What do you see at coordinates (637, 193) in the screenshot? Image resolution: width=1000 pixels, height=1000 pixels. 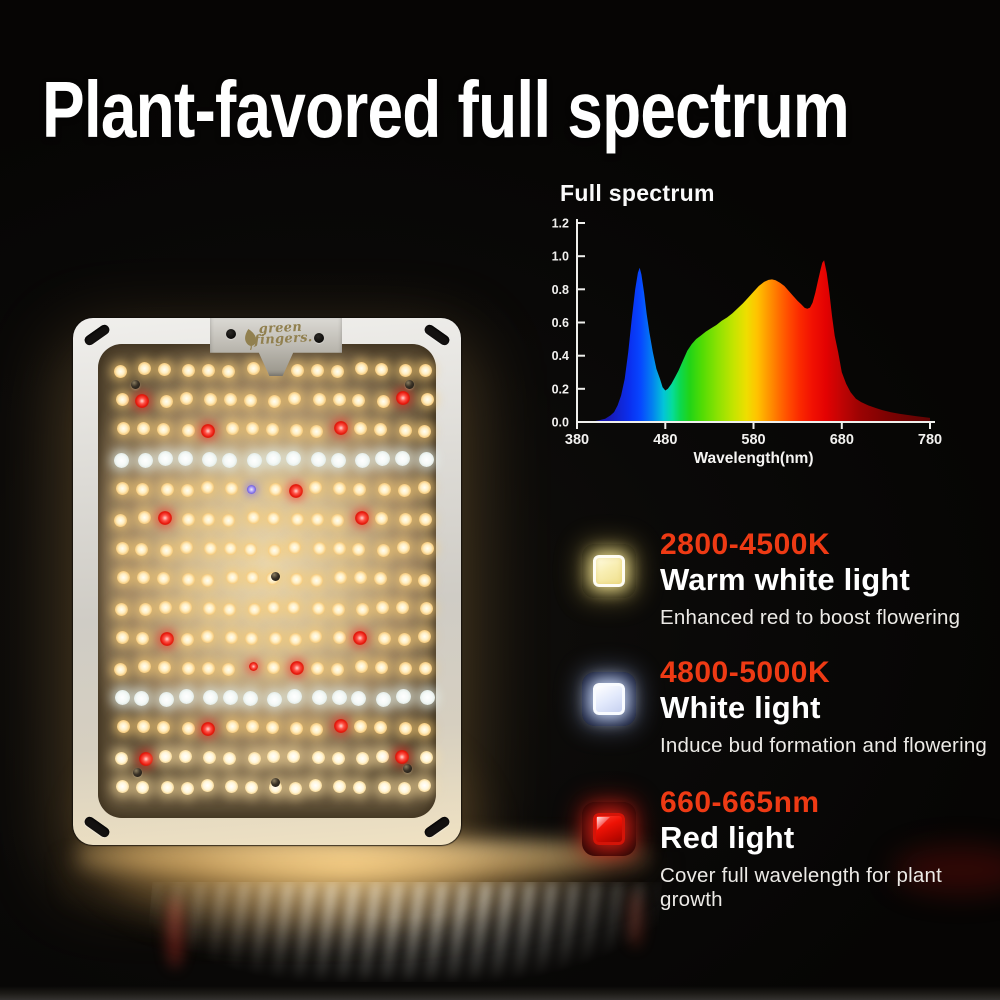 I see `chart-title: Full spectrum` at bounding box center [637, 193].